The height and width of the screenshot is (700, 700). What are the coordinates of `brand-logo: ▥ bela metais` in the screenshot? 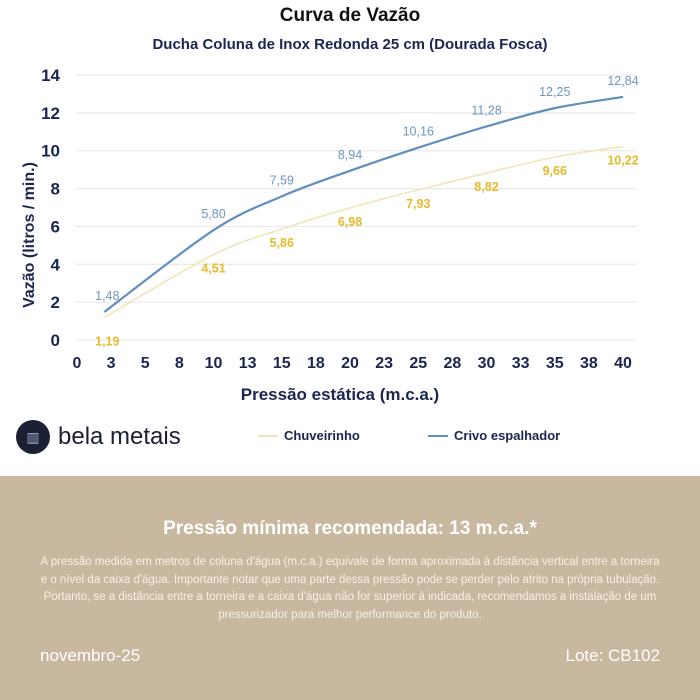 It's located at (98, 437).